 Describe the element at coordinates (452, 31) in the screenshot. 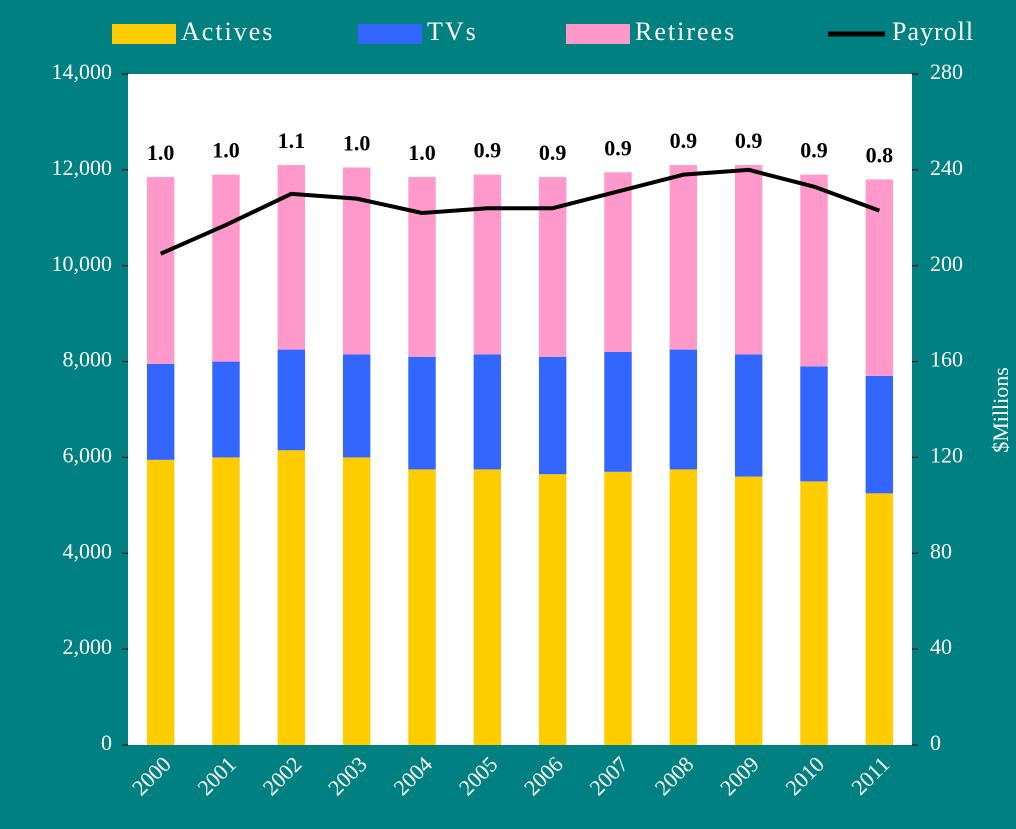

I see `legend-label: TVs` at that location.